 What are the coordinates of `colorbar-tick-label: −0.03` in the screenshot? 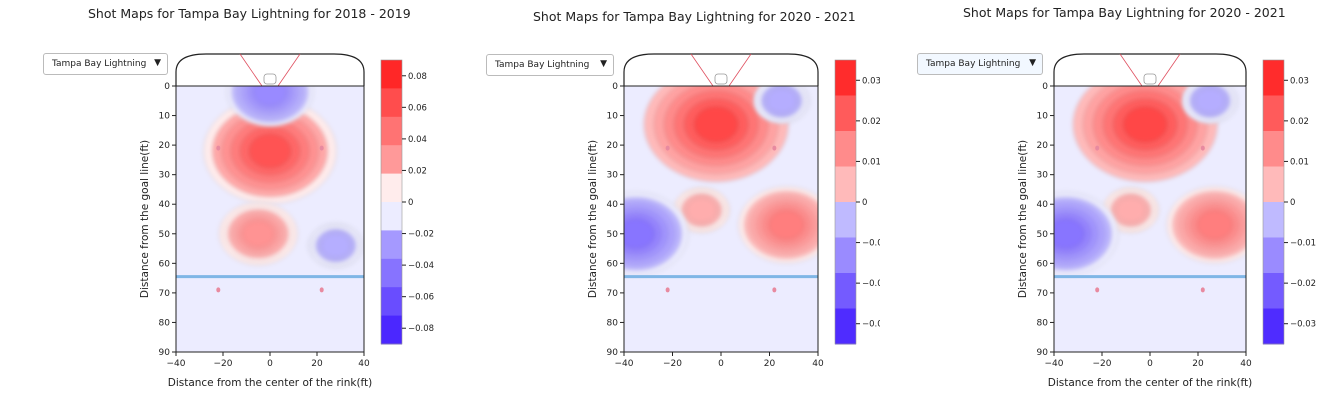 It's located at (1303, 325).